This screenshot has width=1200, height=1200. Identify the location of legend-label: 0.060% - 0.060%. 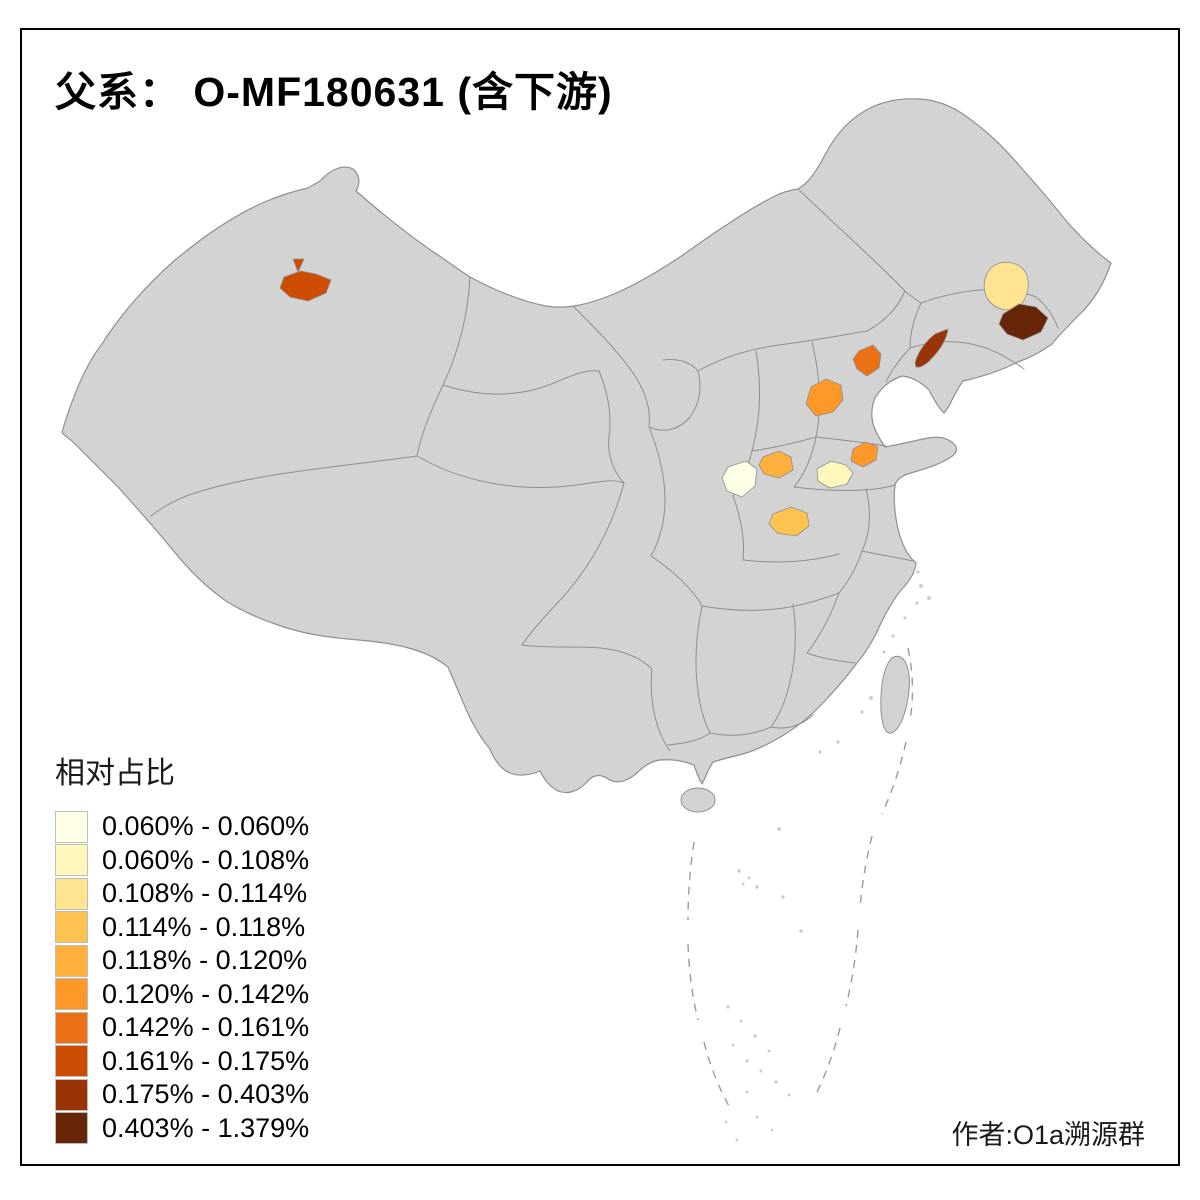
(206, 826).